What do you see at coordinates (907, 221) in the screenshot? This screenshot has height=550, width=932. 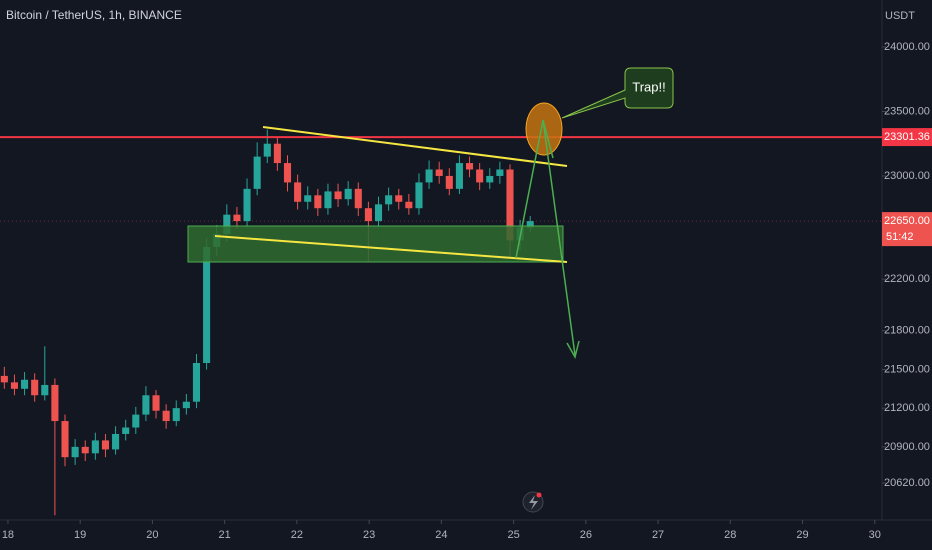 I see `last-price-label: 22650.00` at bounding box center [907, 221].